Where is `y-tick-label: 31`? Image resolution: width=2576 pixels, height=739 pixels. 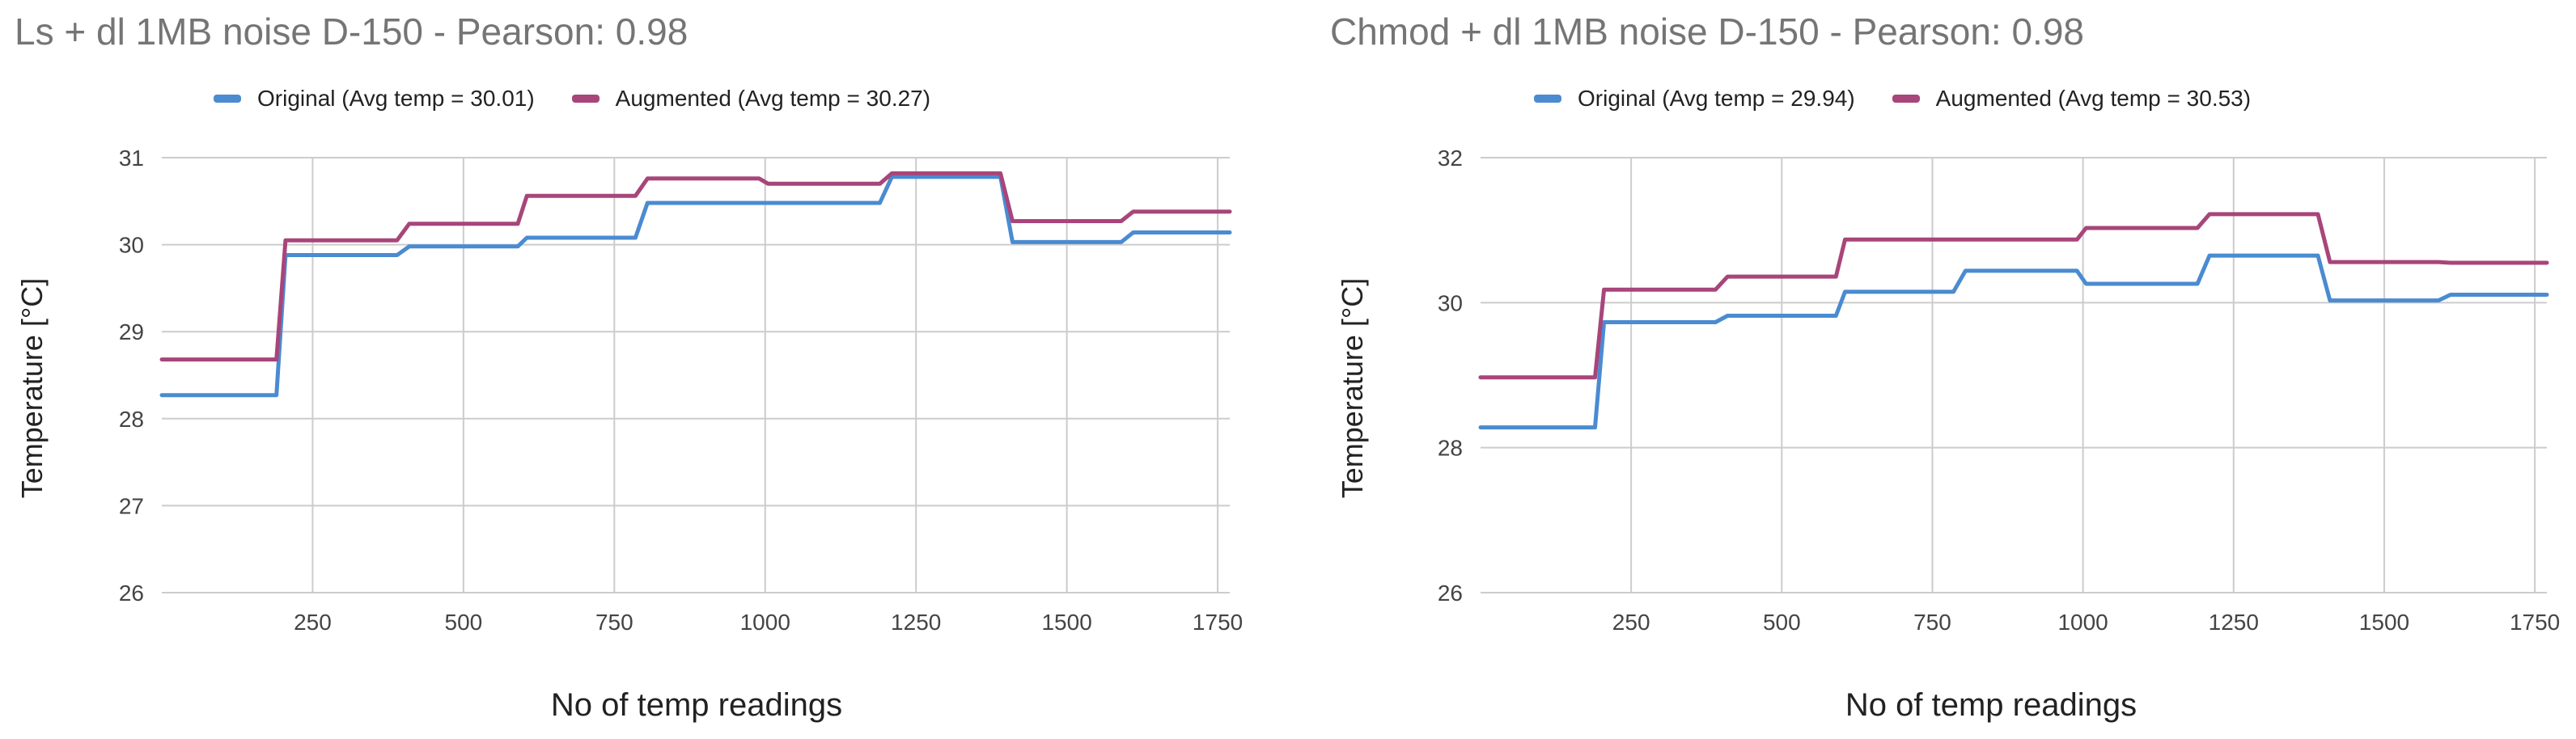
y-tick-label: 31 is located at coordinates (131, 158).